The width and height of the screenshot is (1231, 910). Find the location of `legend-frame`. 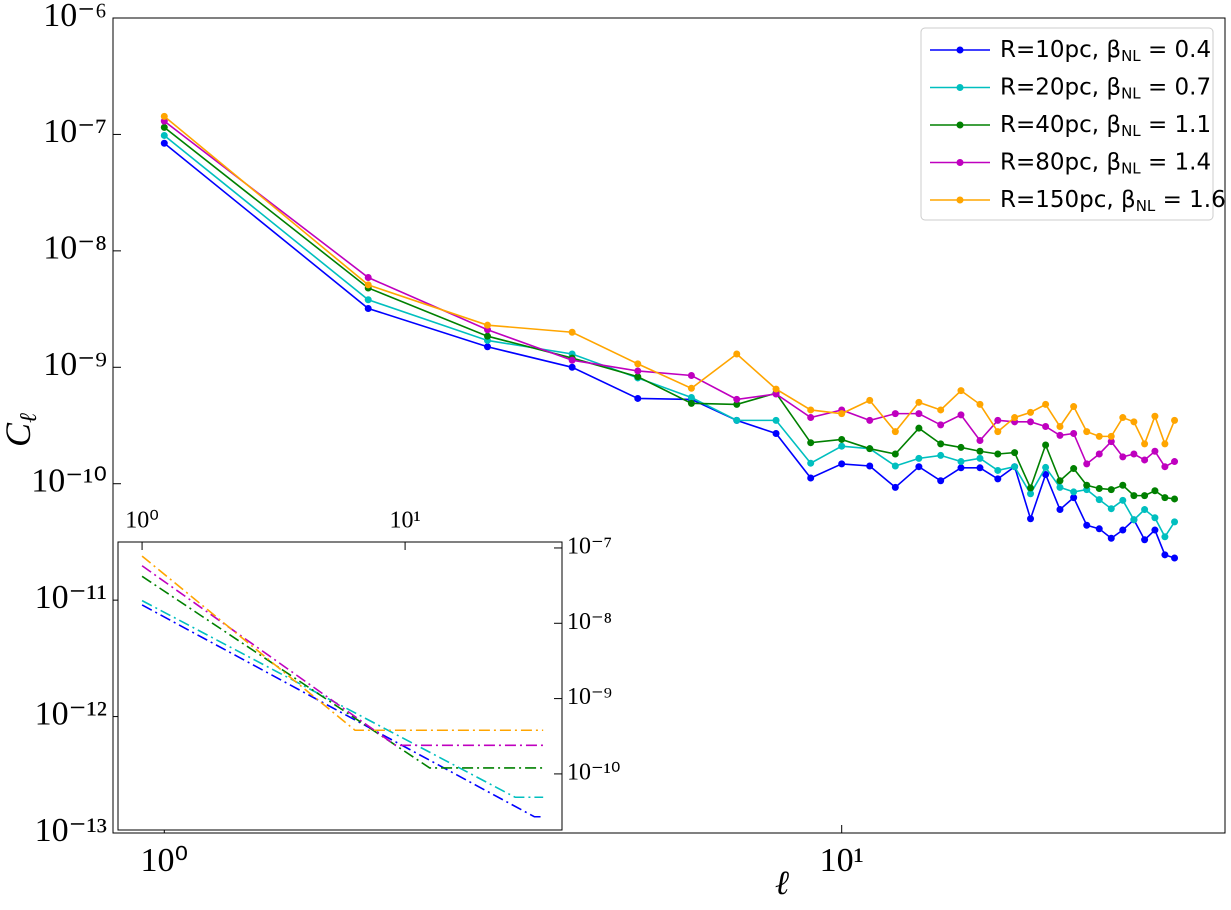

legend-frame is located at coordinates (1067, 124).